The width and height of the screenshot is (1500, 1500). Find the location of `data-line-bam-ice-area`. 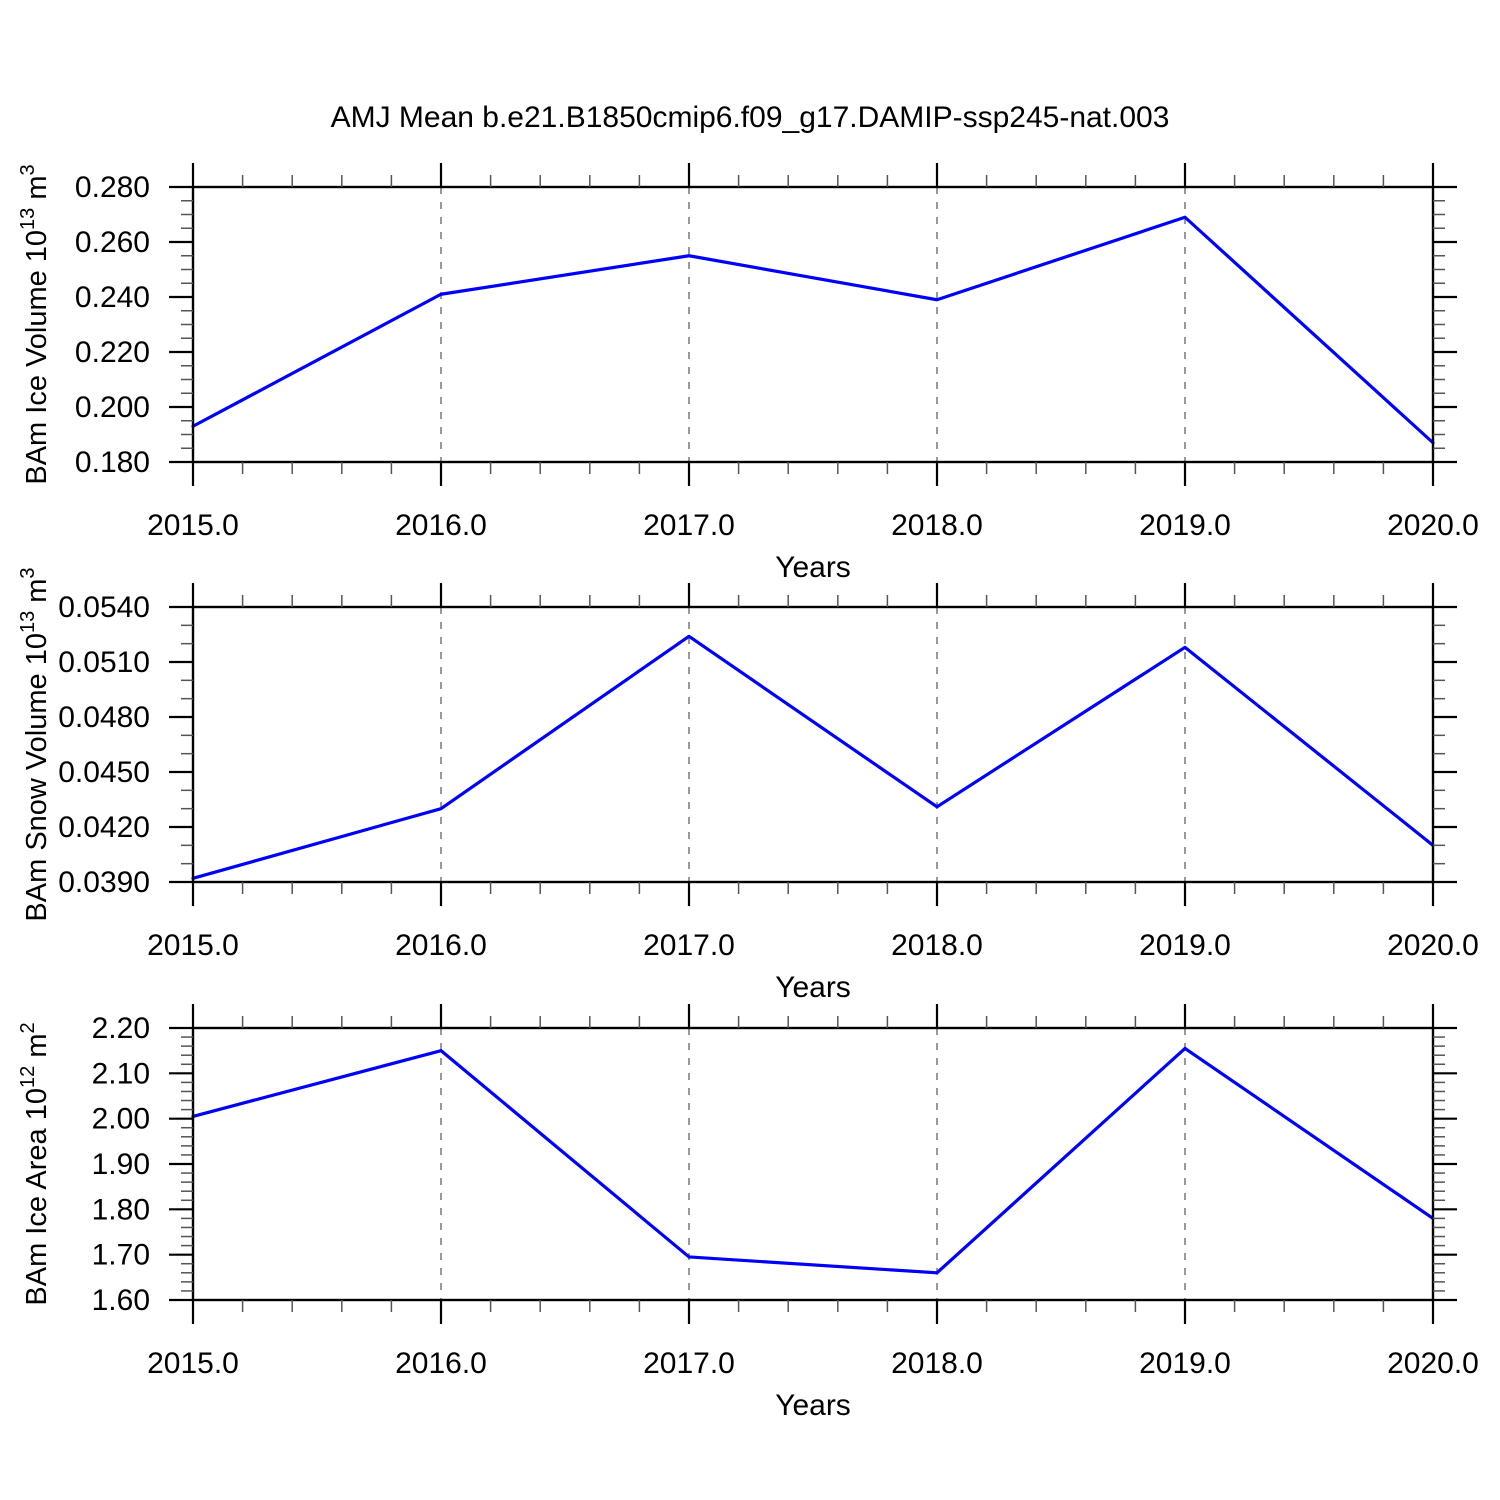

data-line-bam-ice-area is located at coordinates (813, 1160).